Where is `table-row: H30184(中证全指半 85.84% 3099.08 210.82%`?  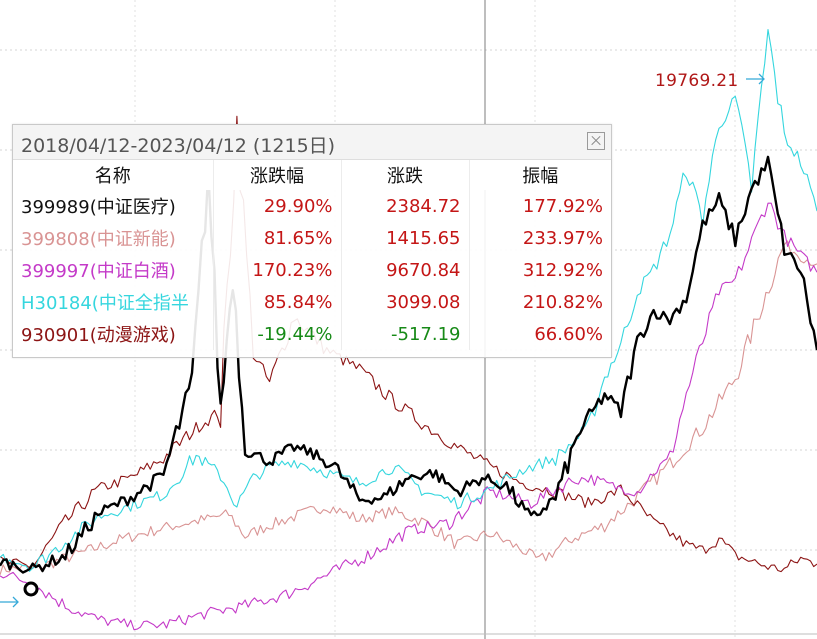 table-row: H30184(中证全指半 85.84% 3099.08 210.82% is located at coordinates (312, 302).